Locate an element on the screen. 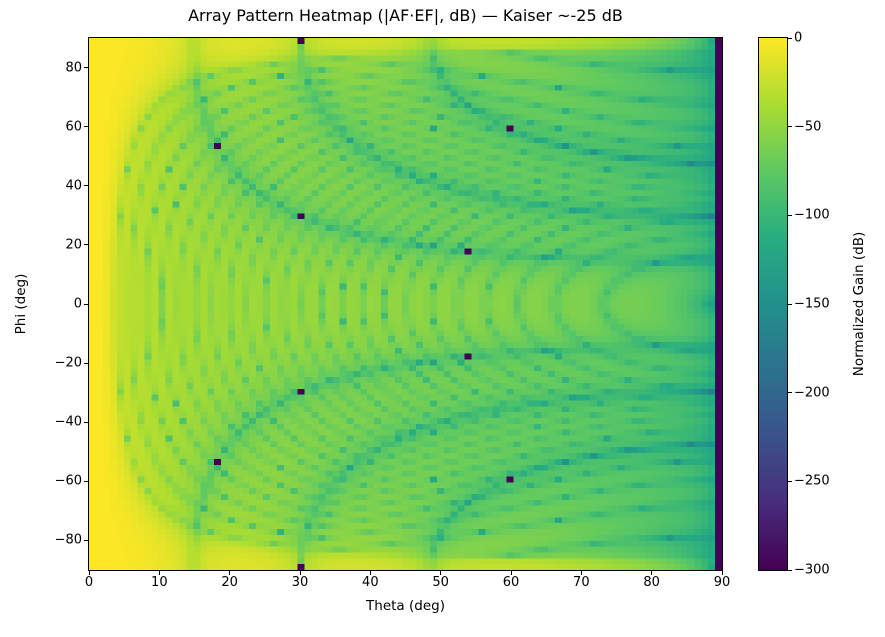  y-tick-mark--40 is located at coordinates (86, 422).